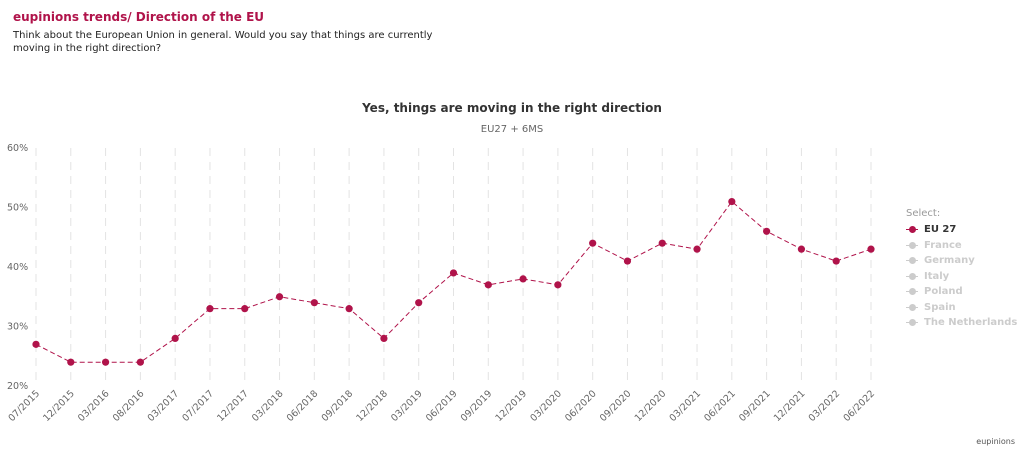 This screenshot has height=451, width=1024. What do you see at coordinates (477, 406) in the screenshot?
I see `x-tick-label: 09/2019` at bounding box center [477, 406].